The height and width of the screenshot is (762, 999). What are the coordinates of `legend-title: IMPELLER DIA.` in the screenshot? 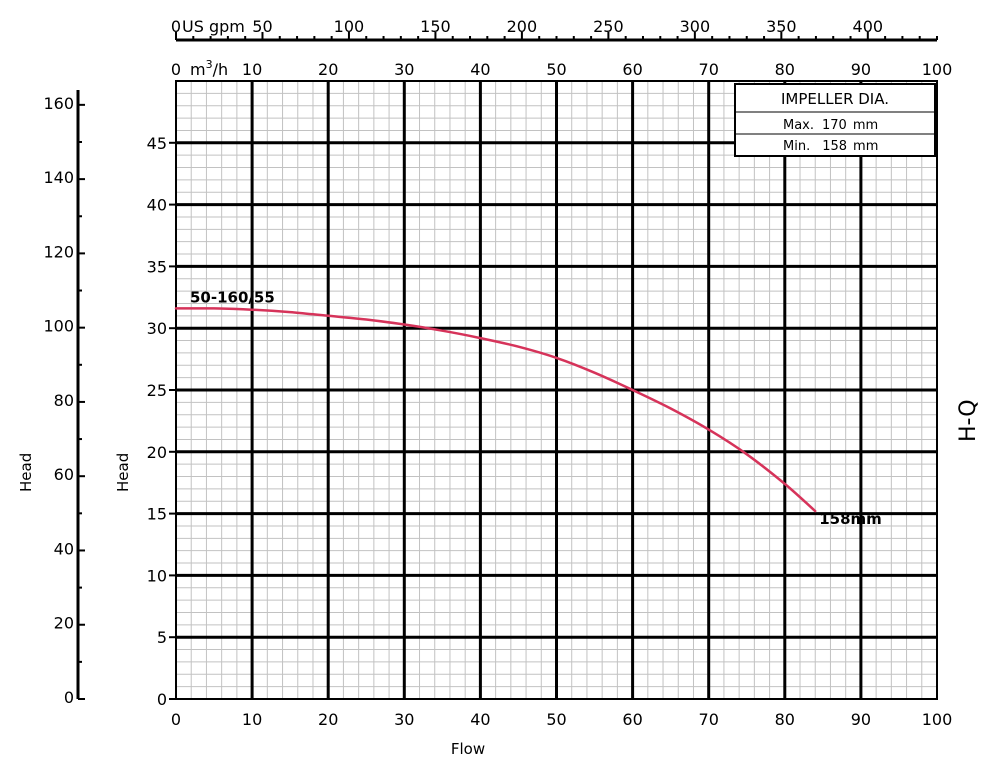 It's located at (835, 99).